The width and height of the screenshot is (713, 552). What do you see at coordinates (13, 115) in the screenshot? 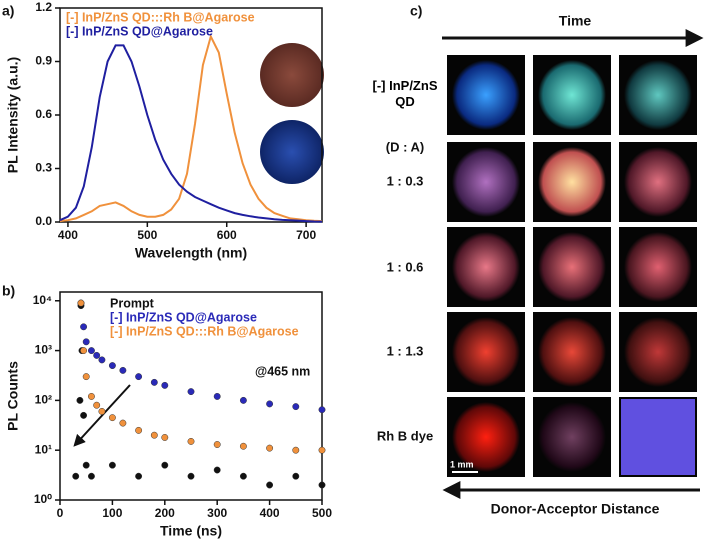
I see `y-axis-label: PL Intensity (a.u.)` at bounding box center [13, 115].